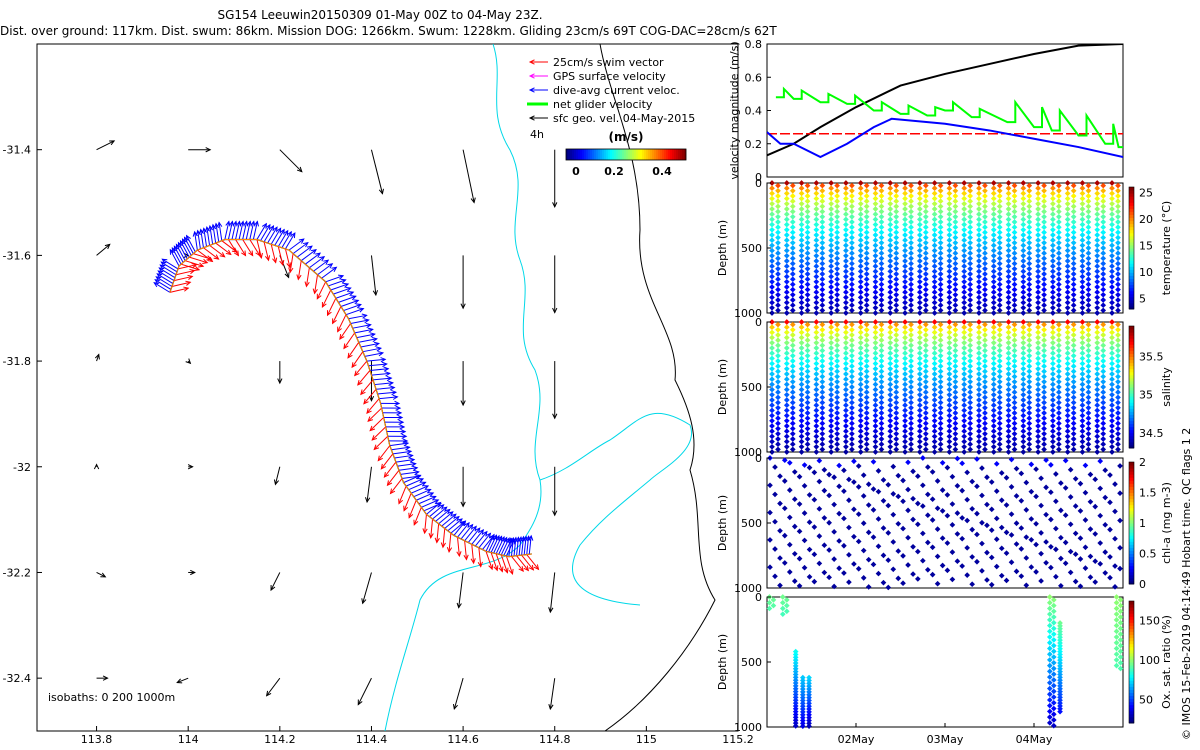 The width and height of the screenshot is (1200, 750). What do you see at coordinates (754, 77) in the screenshot?
I see `velocity-y-tick-label: 0.6` at bounding box center [754, 77].